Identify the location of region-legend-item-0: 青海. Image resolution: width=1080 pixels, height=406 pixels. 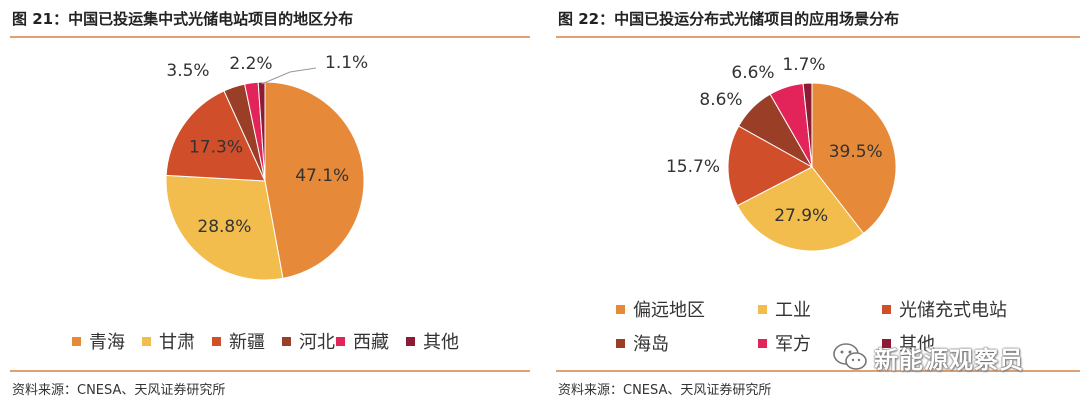
(98, 341).